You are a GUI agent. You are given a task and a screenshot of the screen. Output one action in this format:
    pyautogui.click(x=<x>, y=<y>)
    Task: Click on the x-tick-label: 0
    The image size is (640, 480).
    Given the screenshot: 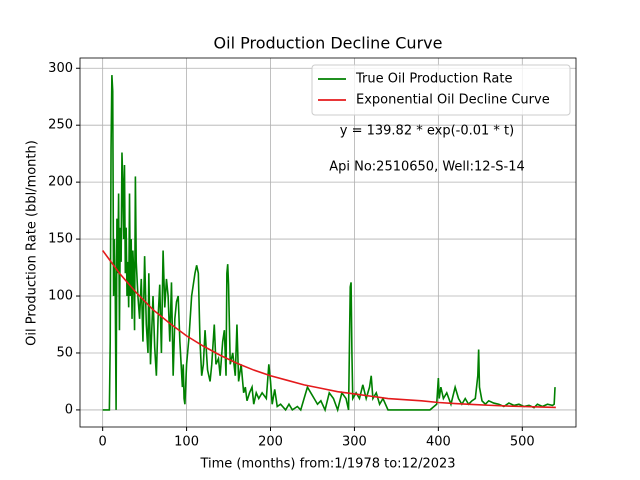 What is the action you would take?
    pyautogui.click(x=103, y=442)
    